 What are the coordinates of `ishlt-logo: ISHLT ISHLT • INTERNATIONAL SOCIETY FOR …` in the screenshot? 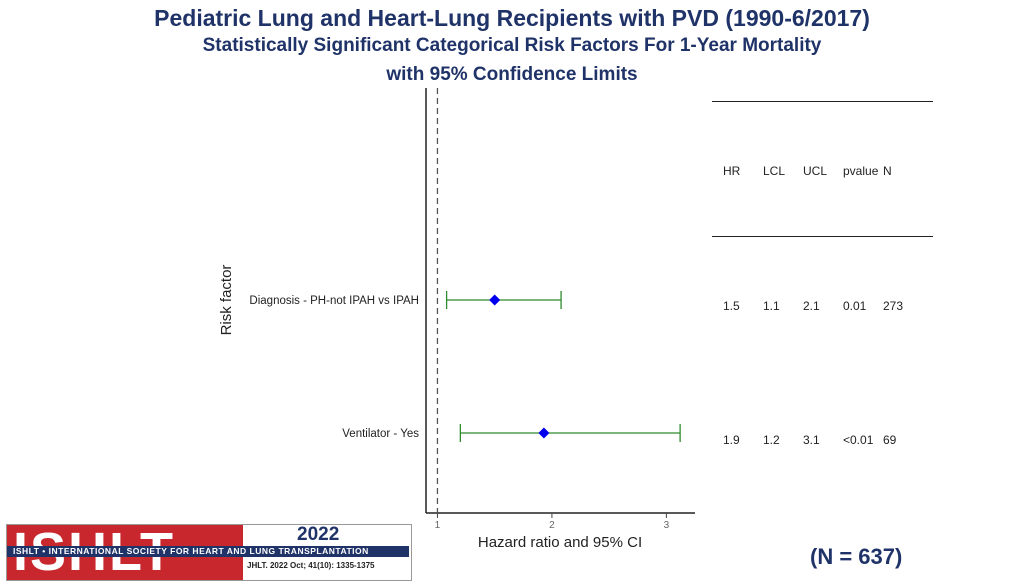 It's located at (209, 552).